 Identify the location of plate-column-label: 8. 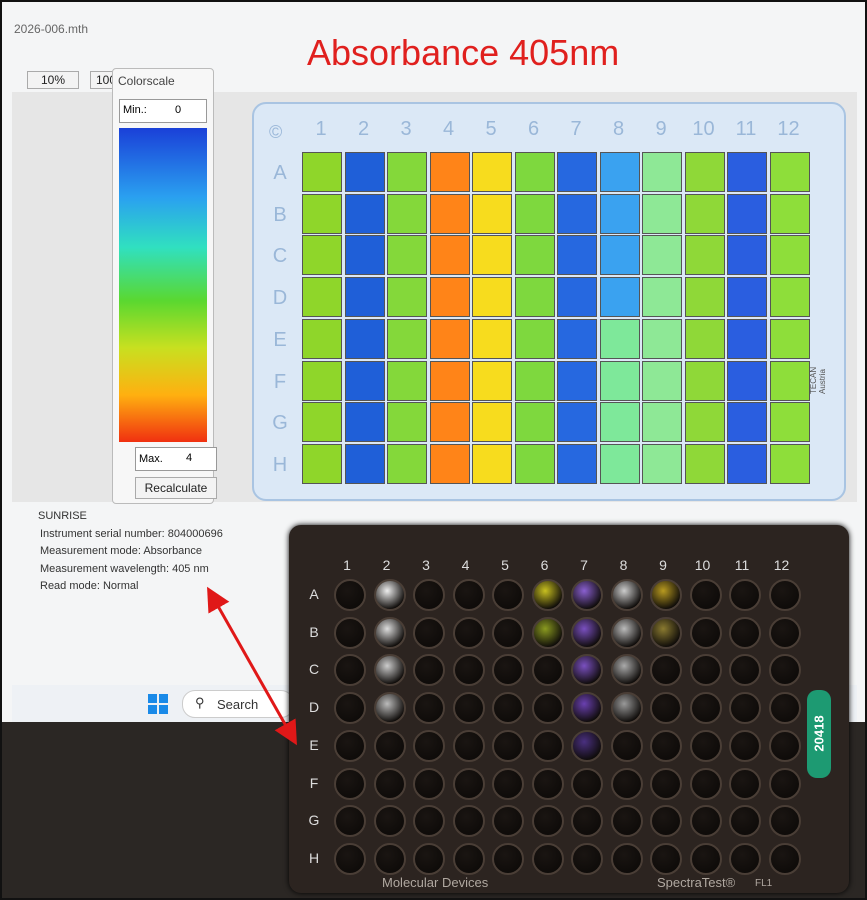
(623, 565).